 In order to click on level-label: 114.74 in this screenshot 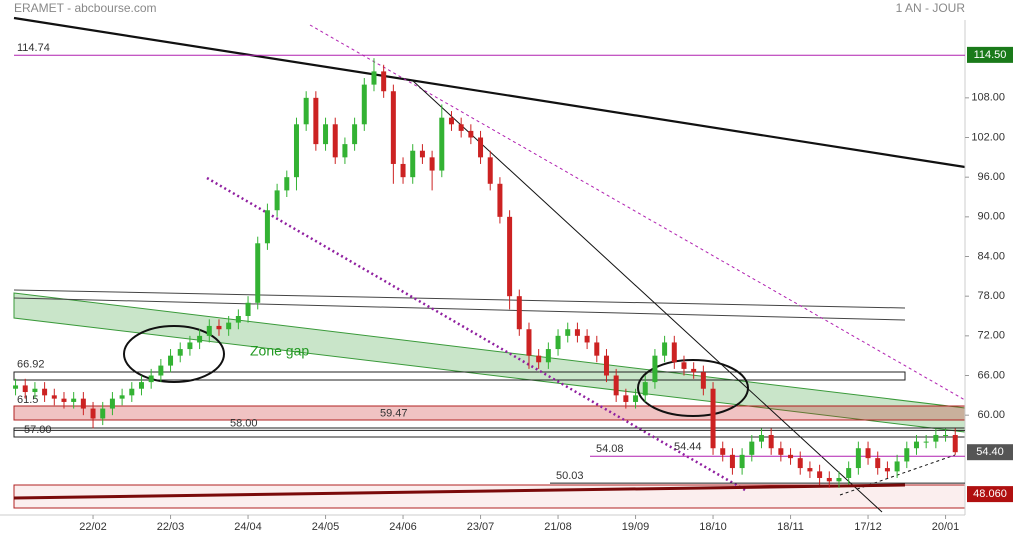, I will do `click(33, 48)`.